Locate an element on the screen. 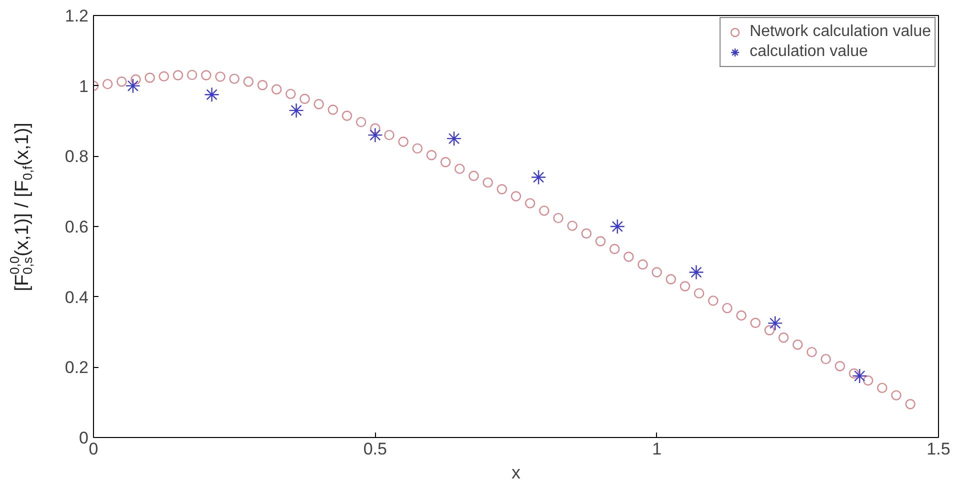  y-tick-label: 0.6 is located at coordinates (76, 227).